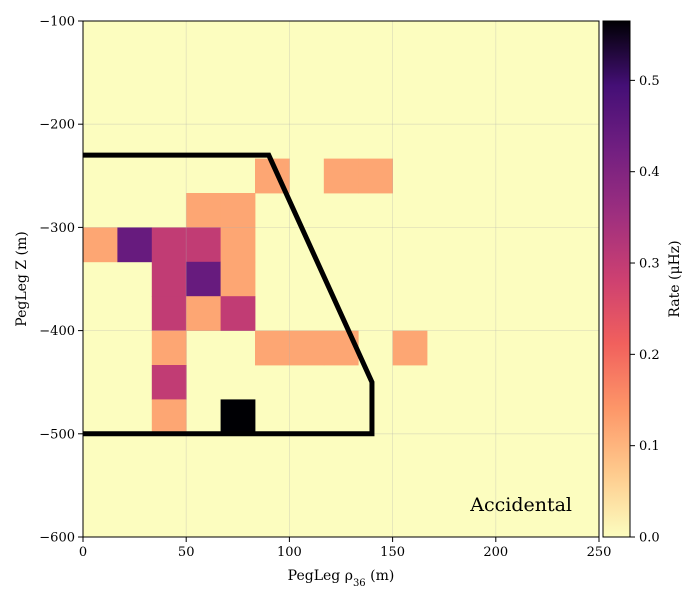 This screenshot has width=700, height=600. Describe the element at coordinates (57, 538) in the screenshot. I see `y-tick-label: −600` at that location.